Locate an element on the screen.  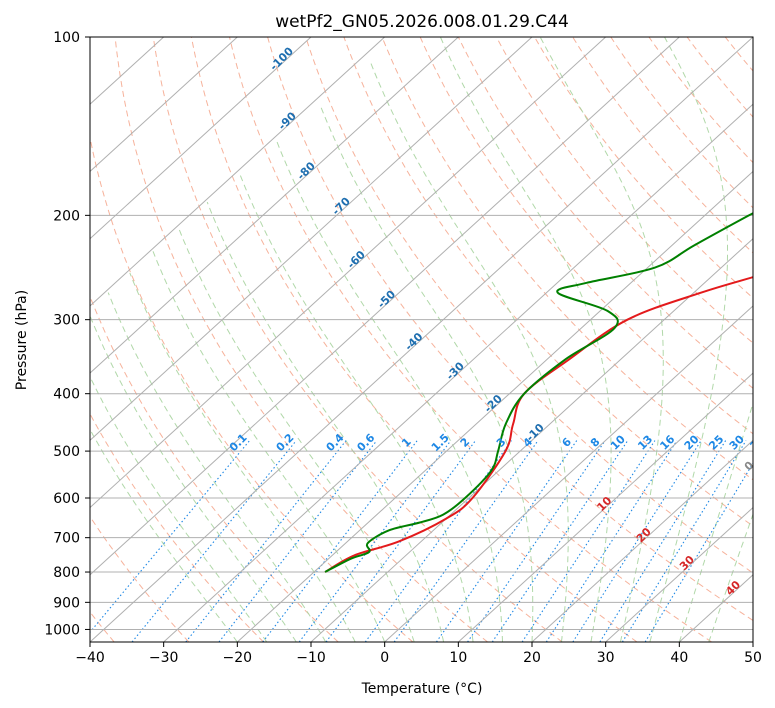
isotherm-label: -40 is located at coordinates (413, 341).